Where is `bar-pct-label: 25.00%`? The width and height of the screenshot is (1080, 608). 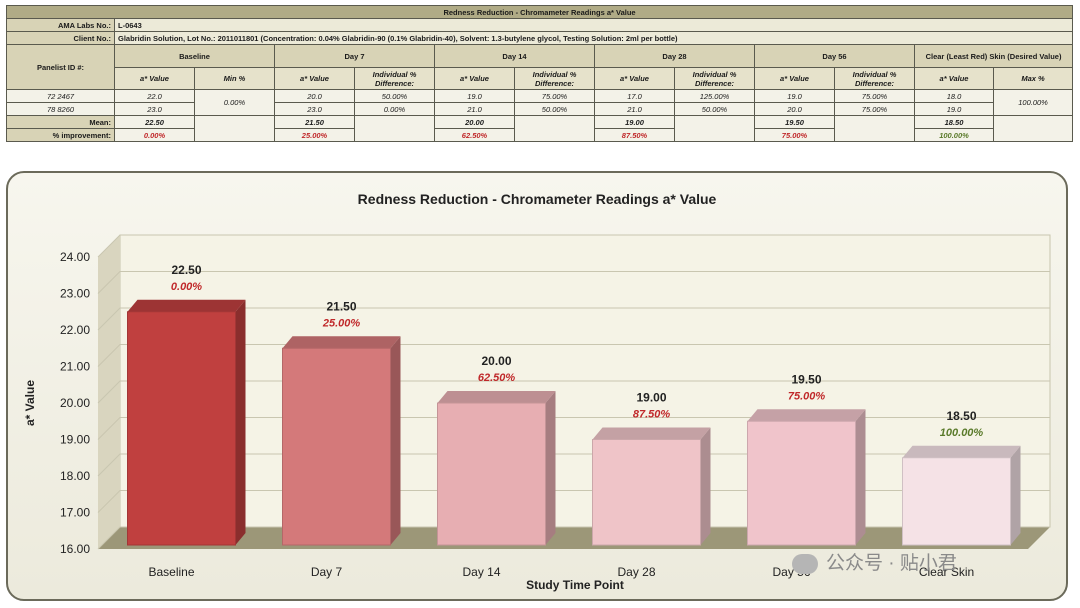 bar-pct-label: 25.00% is located at coordinates (341, 323).